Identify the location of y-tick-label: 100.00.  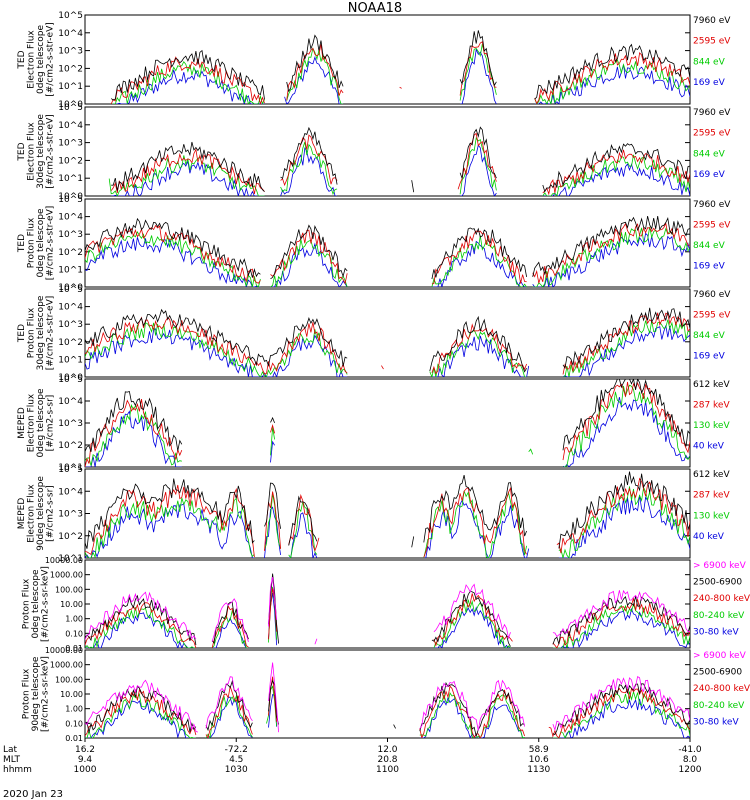
(69, 589).